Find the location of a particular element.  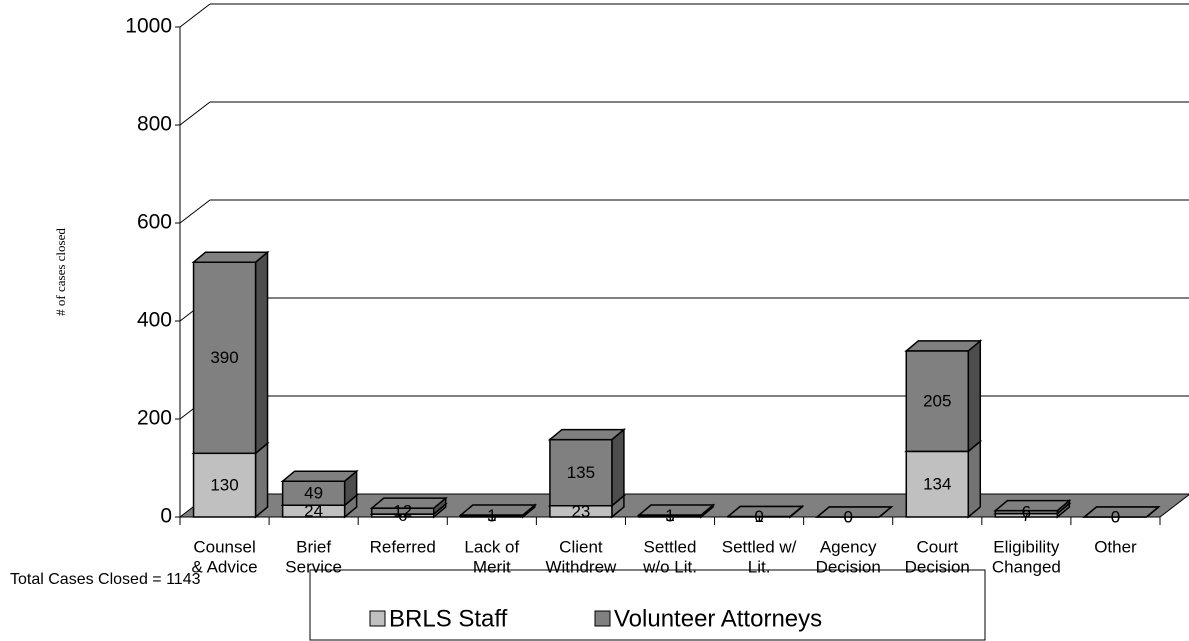

legend-label: BRLS Staff is located at coordinates (448, 618).